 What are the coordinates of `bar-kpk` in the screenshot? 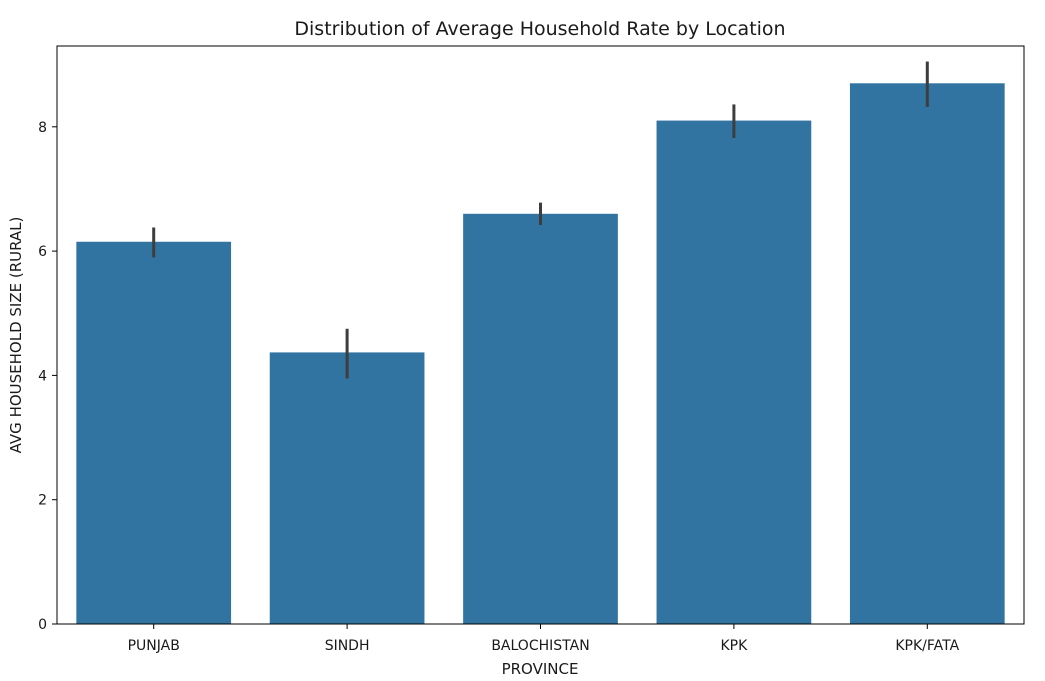 It's located at (734, 372).